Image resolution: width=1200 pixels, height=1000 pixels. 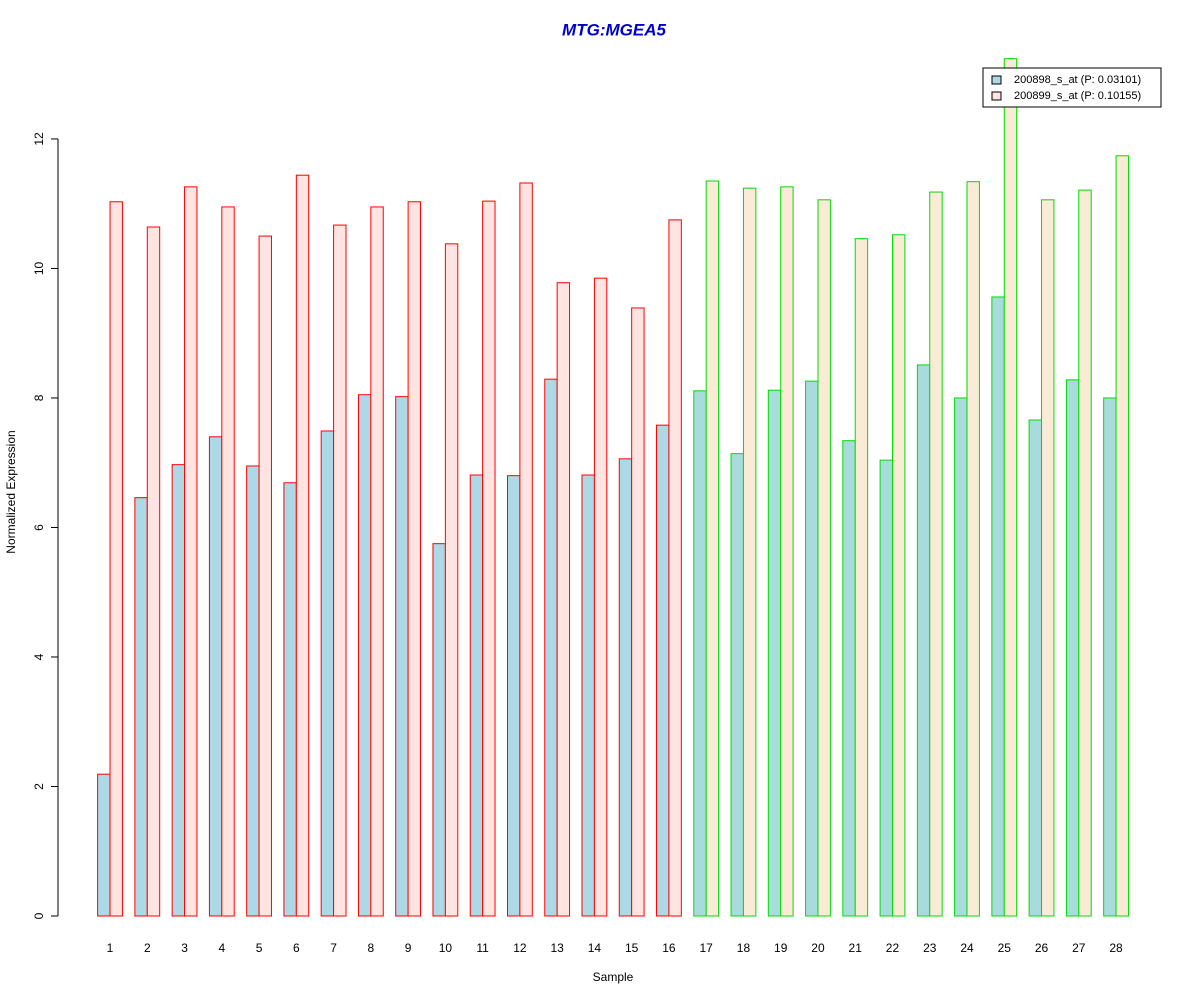 I want to click on y-tick-label: 10, so click(x=39, y=268).